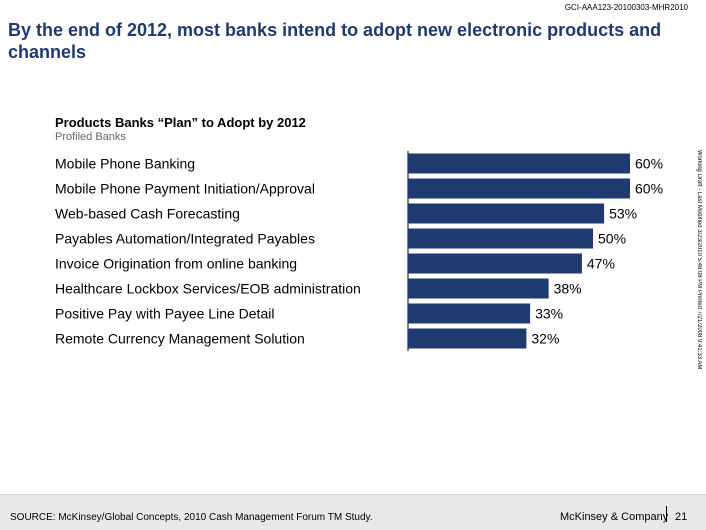  What do you see at coordinates (666, 514) in the screenshot?
I see `footer-separator` at bounding box center [666, 514].